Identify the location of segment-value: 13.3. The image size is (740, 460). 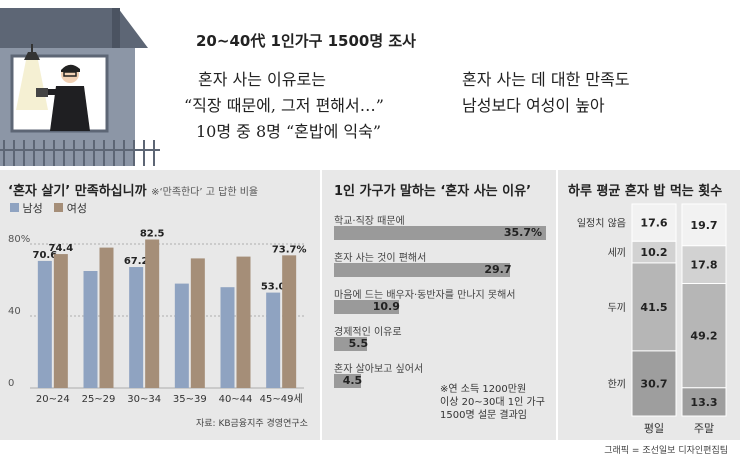
(703, 402).